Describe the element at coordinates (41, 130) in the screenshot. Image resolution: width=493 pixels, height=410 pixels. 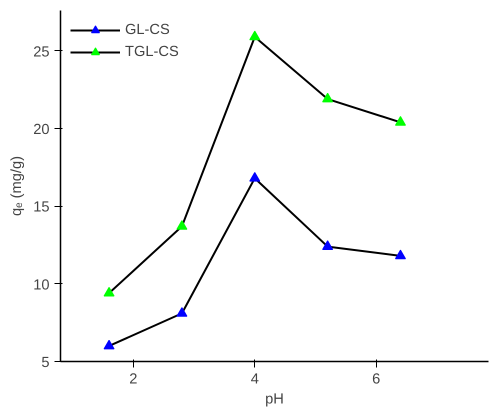
I see `y-tick-label: 20` at that location.